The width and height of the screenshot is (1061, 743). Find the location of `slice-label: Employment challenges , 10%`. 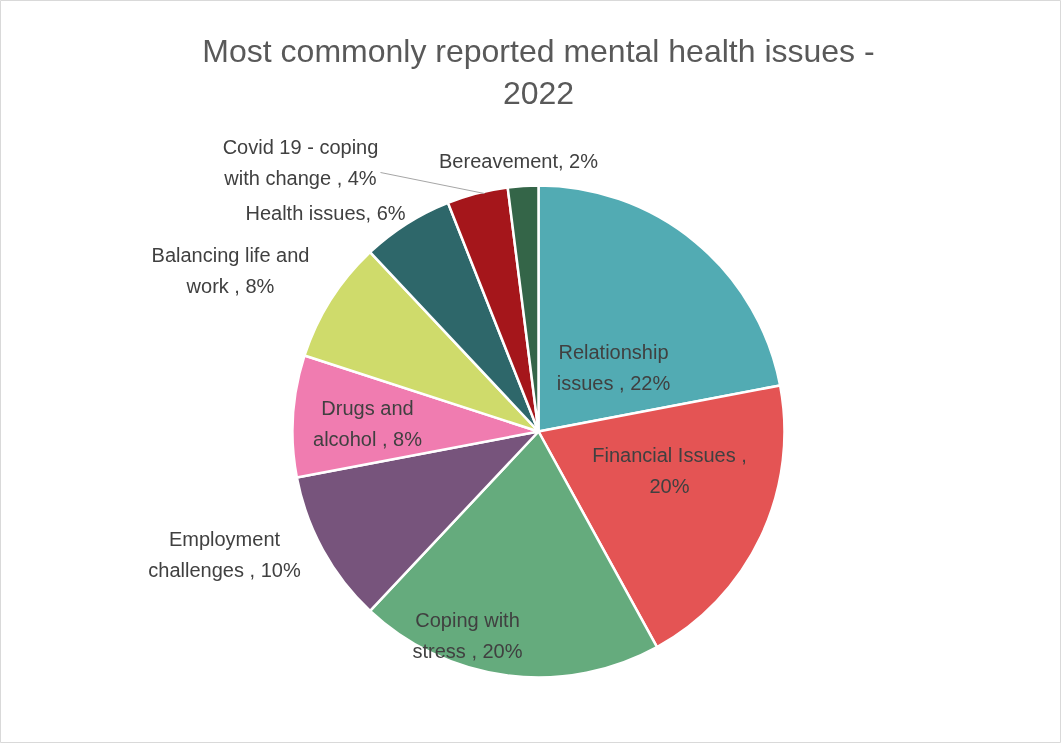

slice-label: Employment challenges , 10% is located at coordinates (224, 554).